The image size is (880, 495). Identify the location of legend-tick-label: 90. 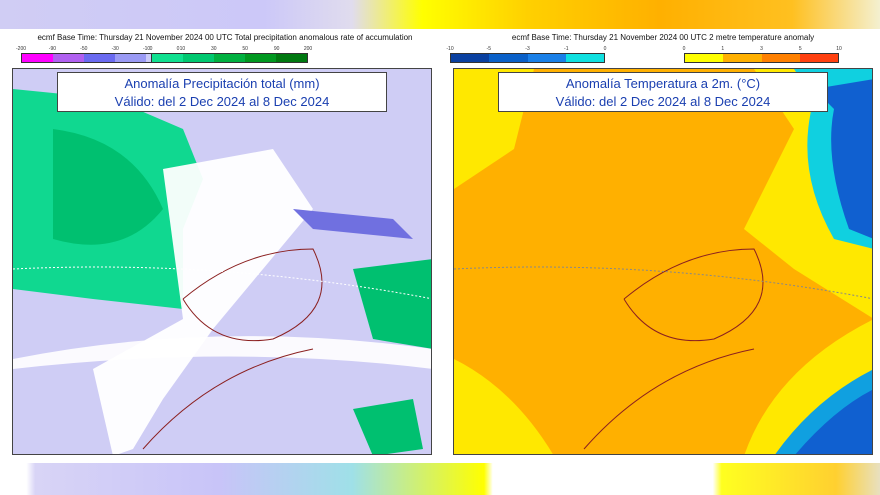
(276, 49).